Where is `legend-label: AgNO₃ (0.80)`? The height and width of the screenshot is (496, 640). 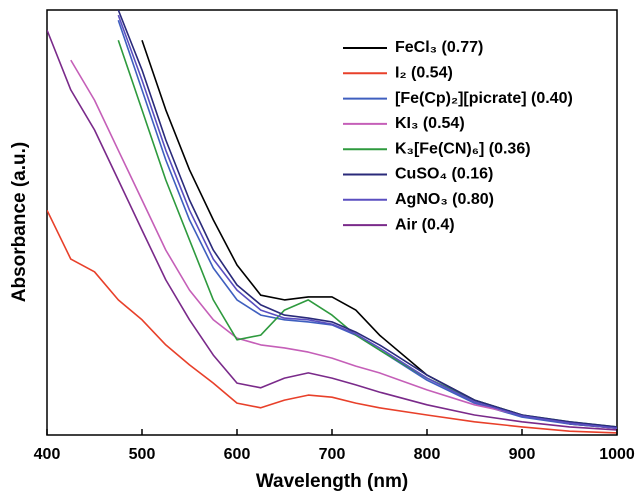
legend-label: AgNO₃ (0.80) is located at coordinates (444, 199).